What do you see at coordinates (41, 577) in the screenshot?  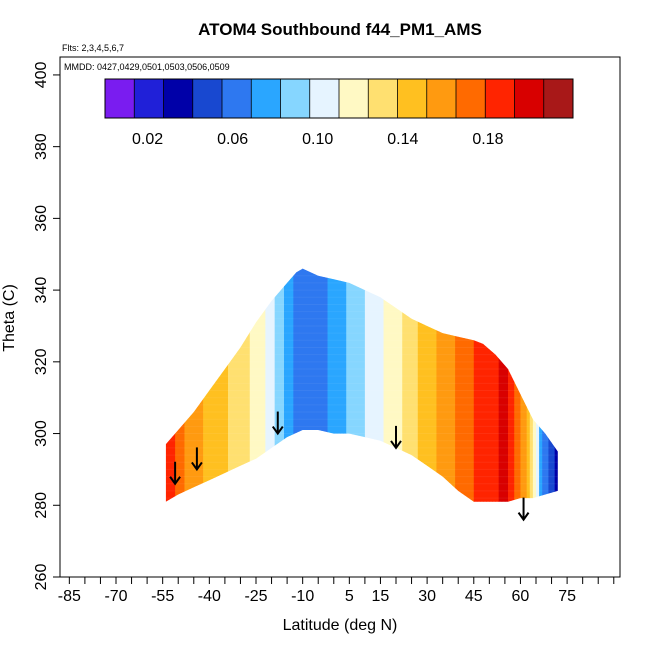 I see `y-tick-label: 260` at bounding box center [41, 577].